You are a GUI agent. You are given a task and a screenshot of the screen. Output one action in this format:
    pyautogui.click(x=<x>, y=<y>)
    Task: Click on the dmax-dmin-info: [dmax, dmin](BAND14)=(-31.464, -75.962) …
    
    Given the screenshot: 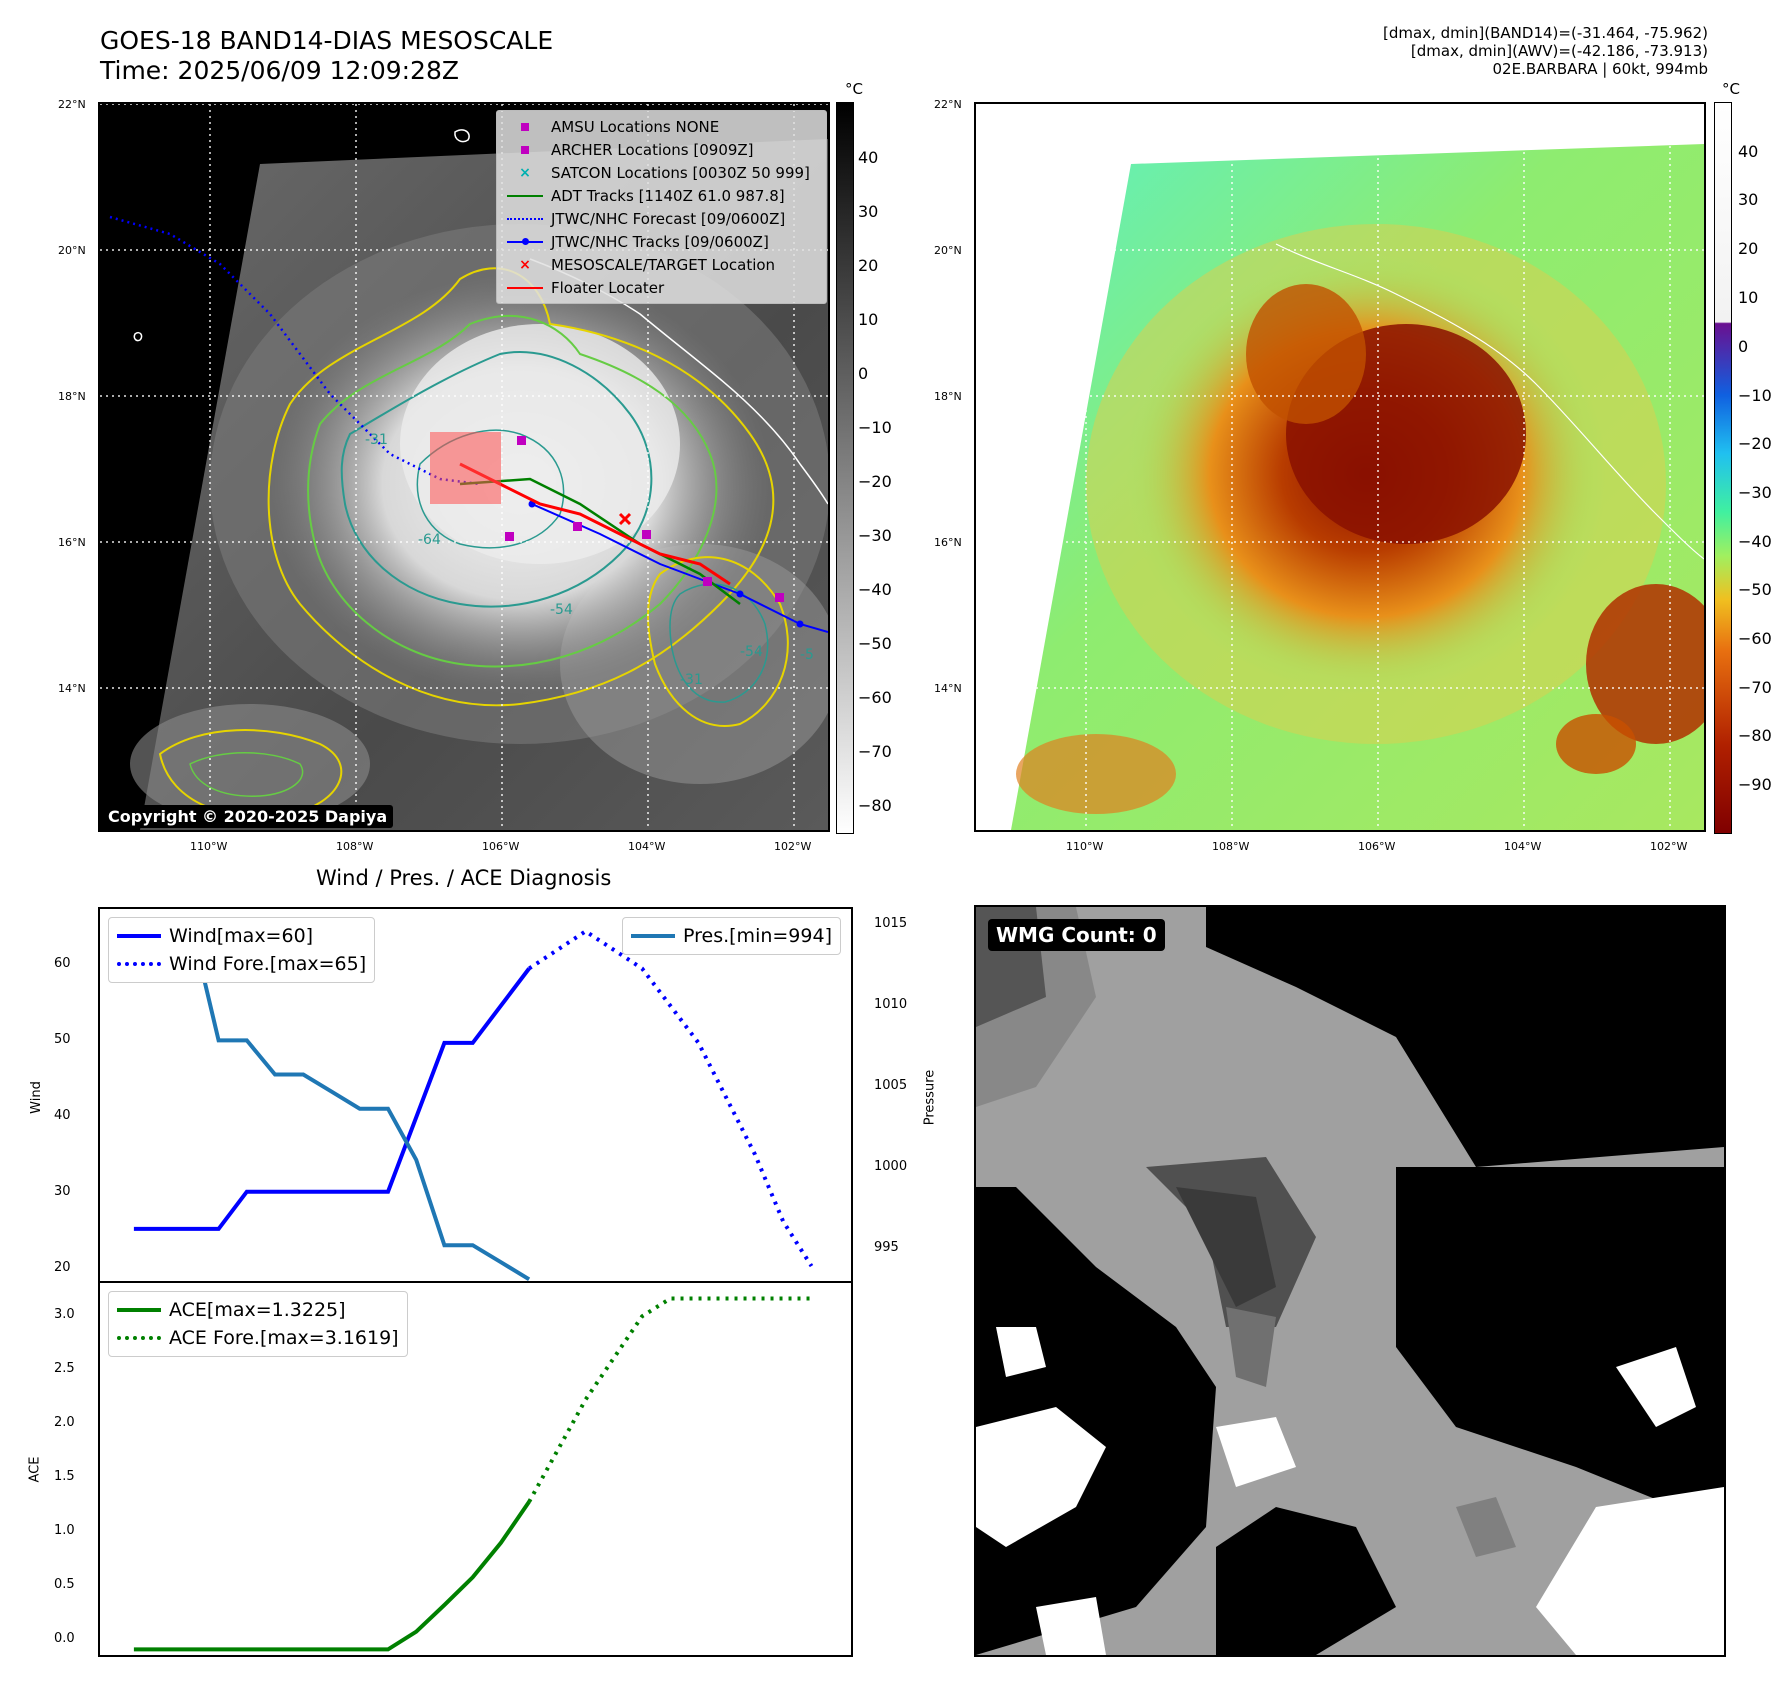 What is the action you would take?
    pyautogui.click(x=1545, y=51)
    